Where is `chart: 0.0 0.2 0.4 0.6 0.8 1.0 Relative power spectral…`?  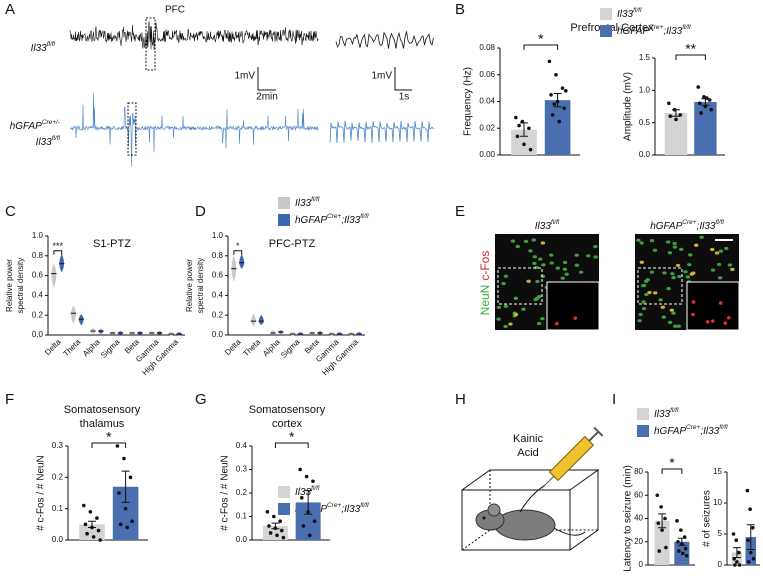
chart: 0.0 0.2 0.4 0.6 0.8 1.0 Relative power spectral… is located at coordinates (277, 286).